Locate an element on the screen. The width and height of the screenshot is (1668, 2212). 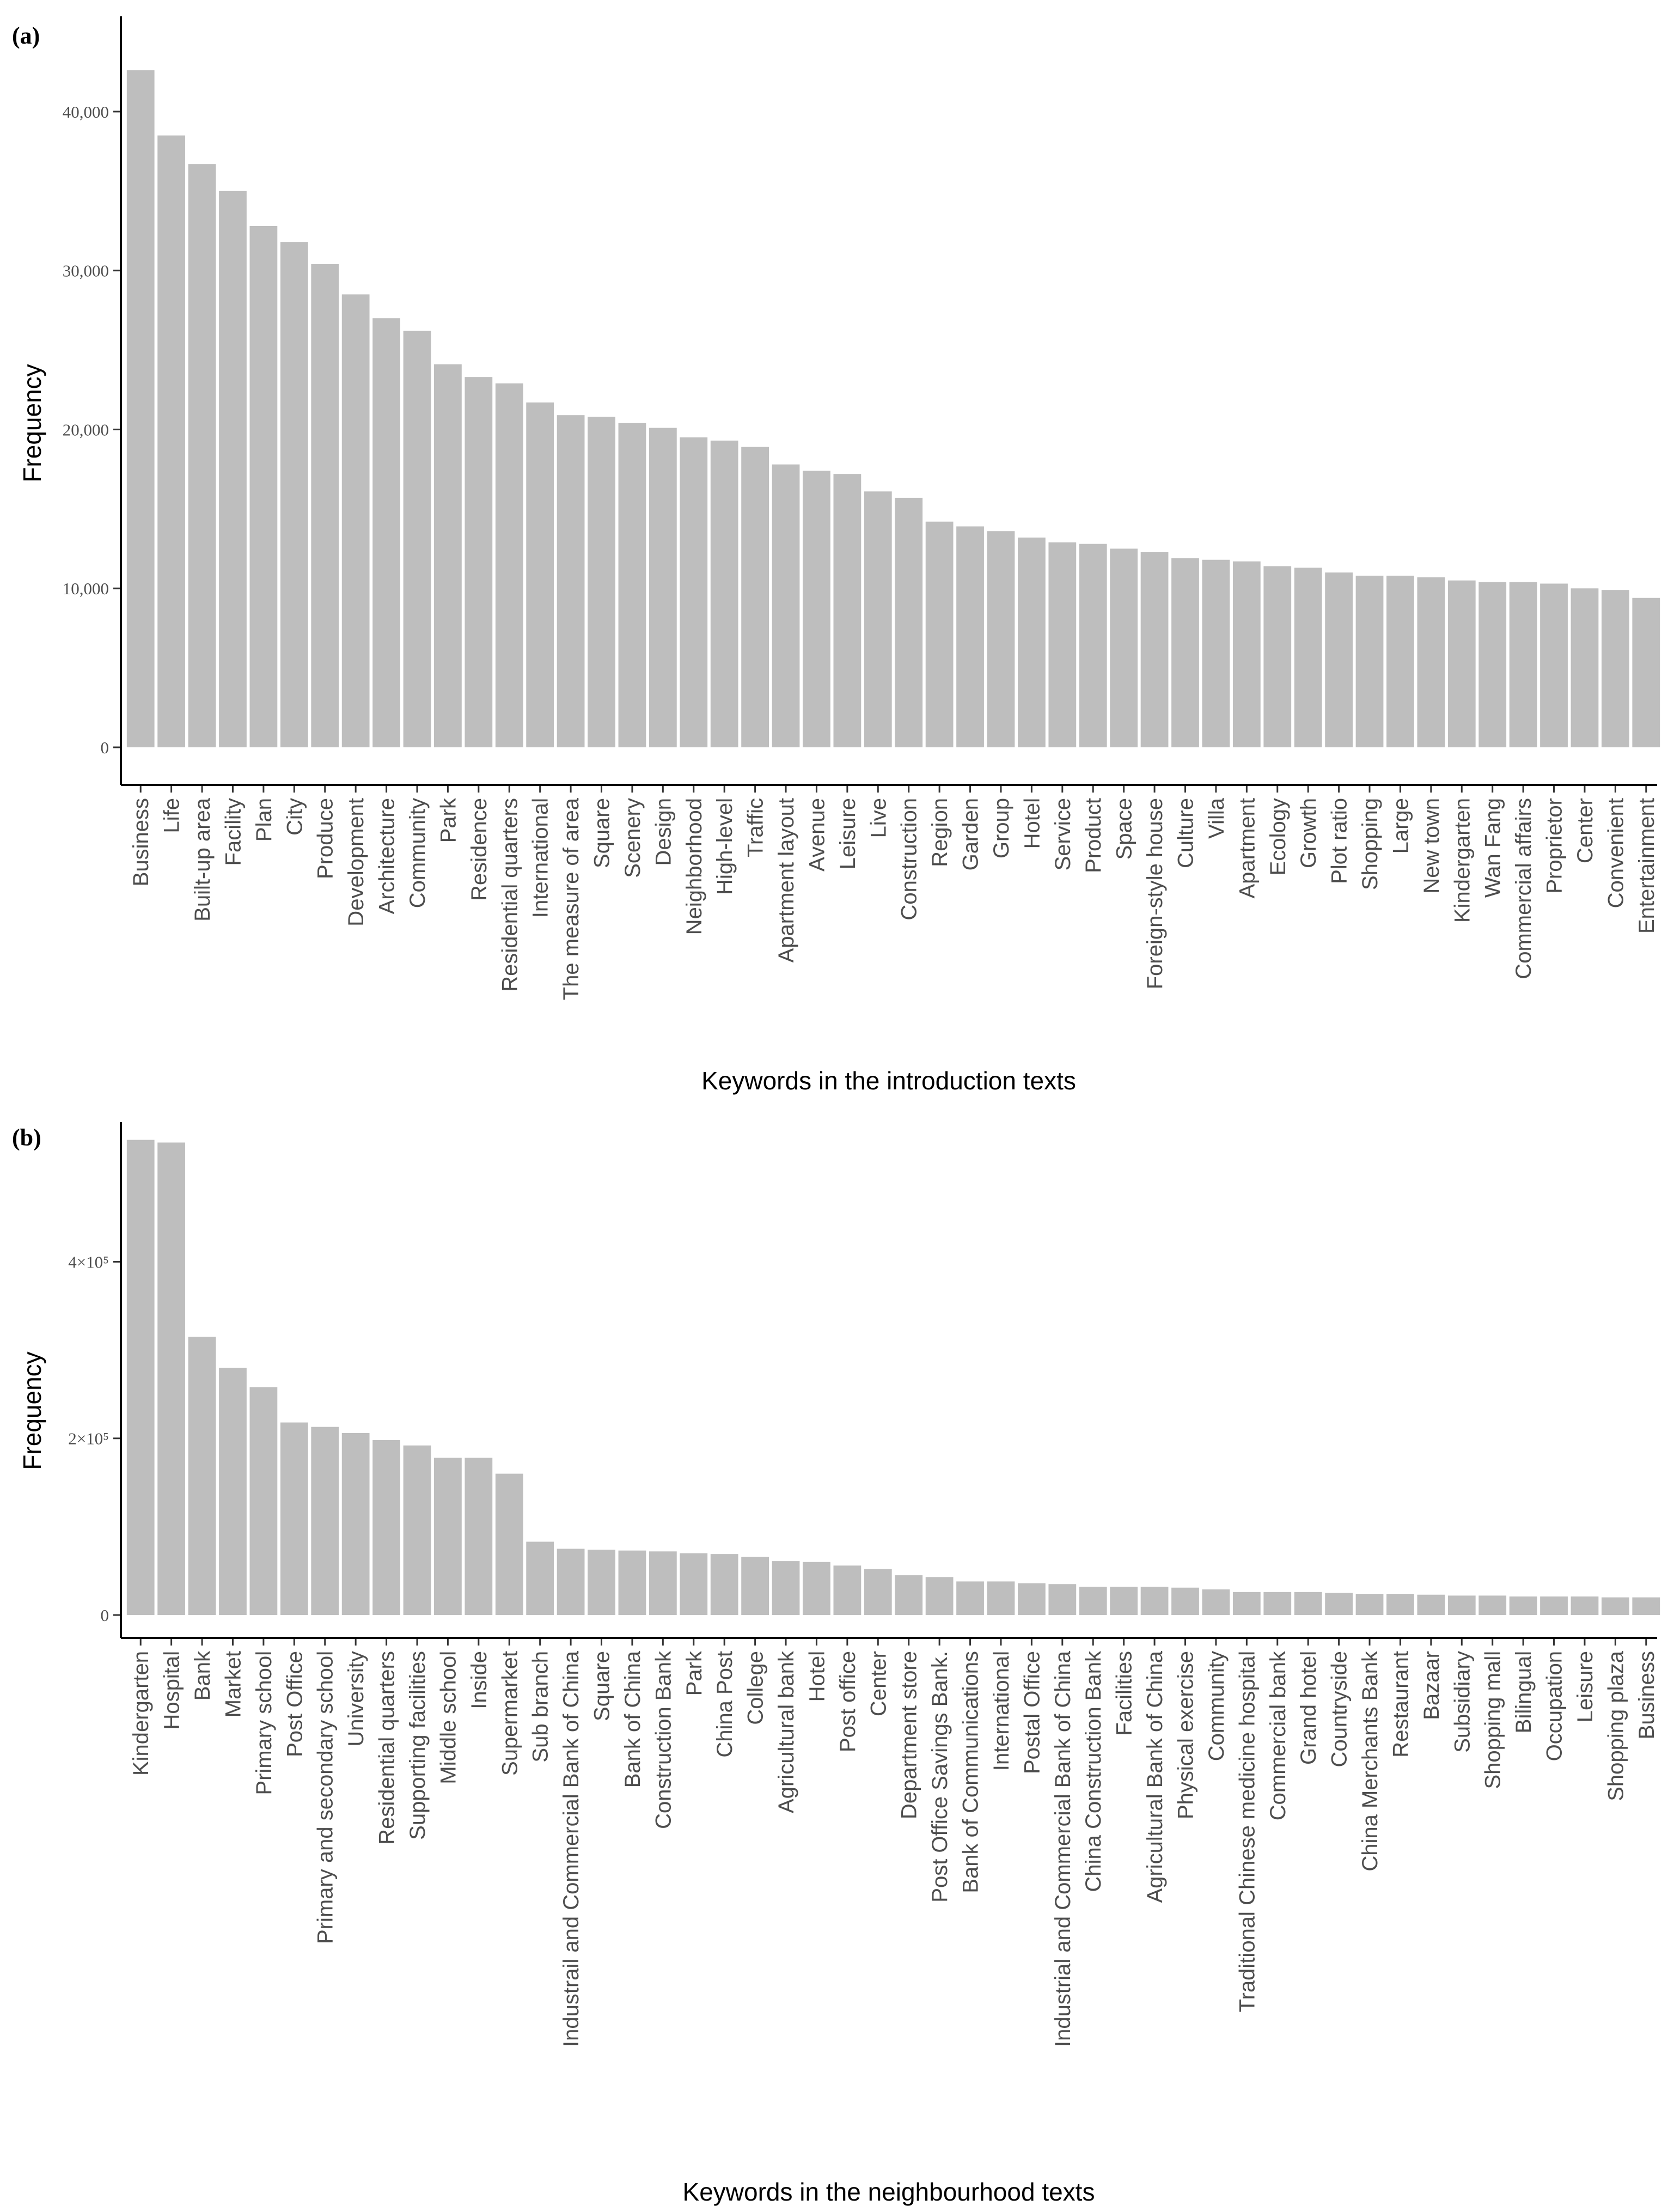
x-tick-label: The measure of area is located at coordinates (571, 898).